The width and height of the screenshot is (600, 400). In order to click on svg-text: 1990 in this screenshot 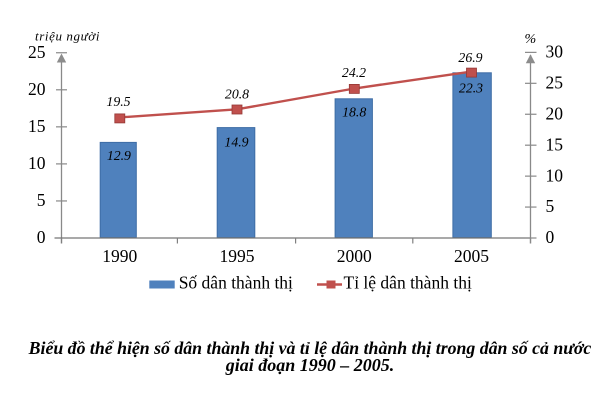, I will do `click(119, 256)`.